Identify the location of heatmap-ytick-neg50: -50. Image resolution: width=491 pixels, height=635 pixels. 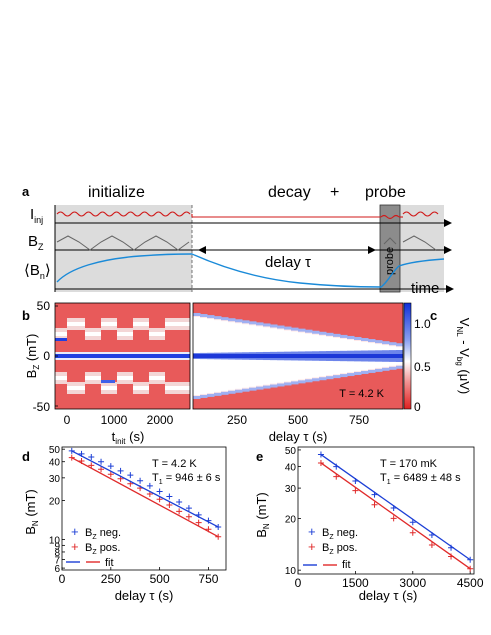
(42, 407).